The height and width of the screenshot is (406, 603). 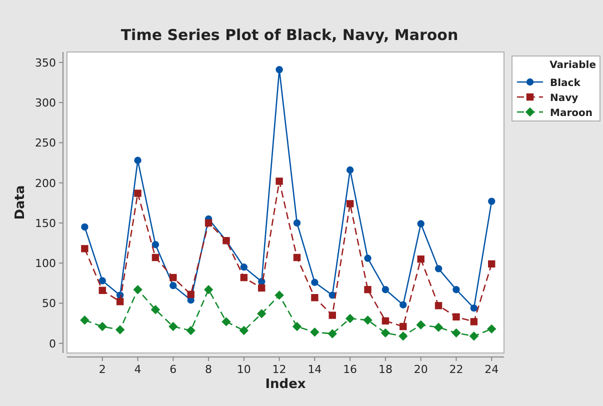 I want to click on x-tick-label: 8, so click(x=208, y=369).